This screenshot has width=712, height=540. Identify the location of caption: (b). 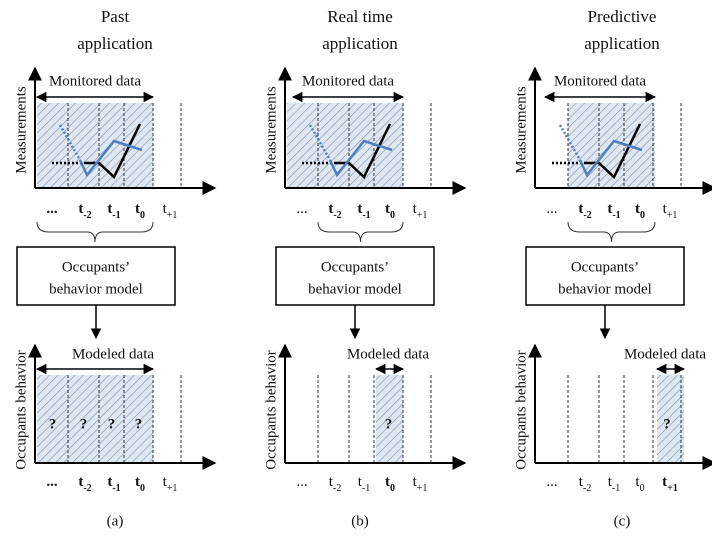
(360, 521).